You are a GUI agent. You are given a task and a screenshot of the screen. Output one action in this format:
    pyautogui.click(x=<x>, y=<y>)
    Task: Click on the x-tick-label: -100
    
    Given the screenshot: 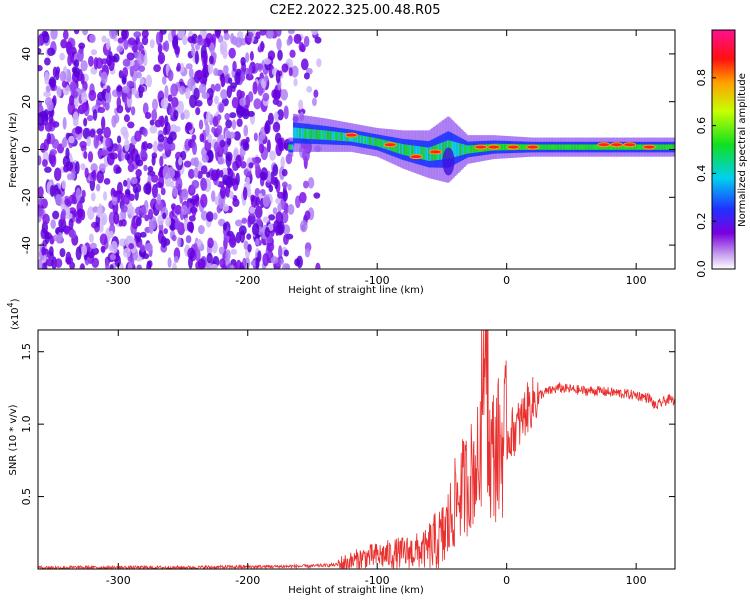 What is the action you would take?
    pyautogui.click(x=377, y=280)
    